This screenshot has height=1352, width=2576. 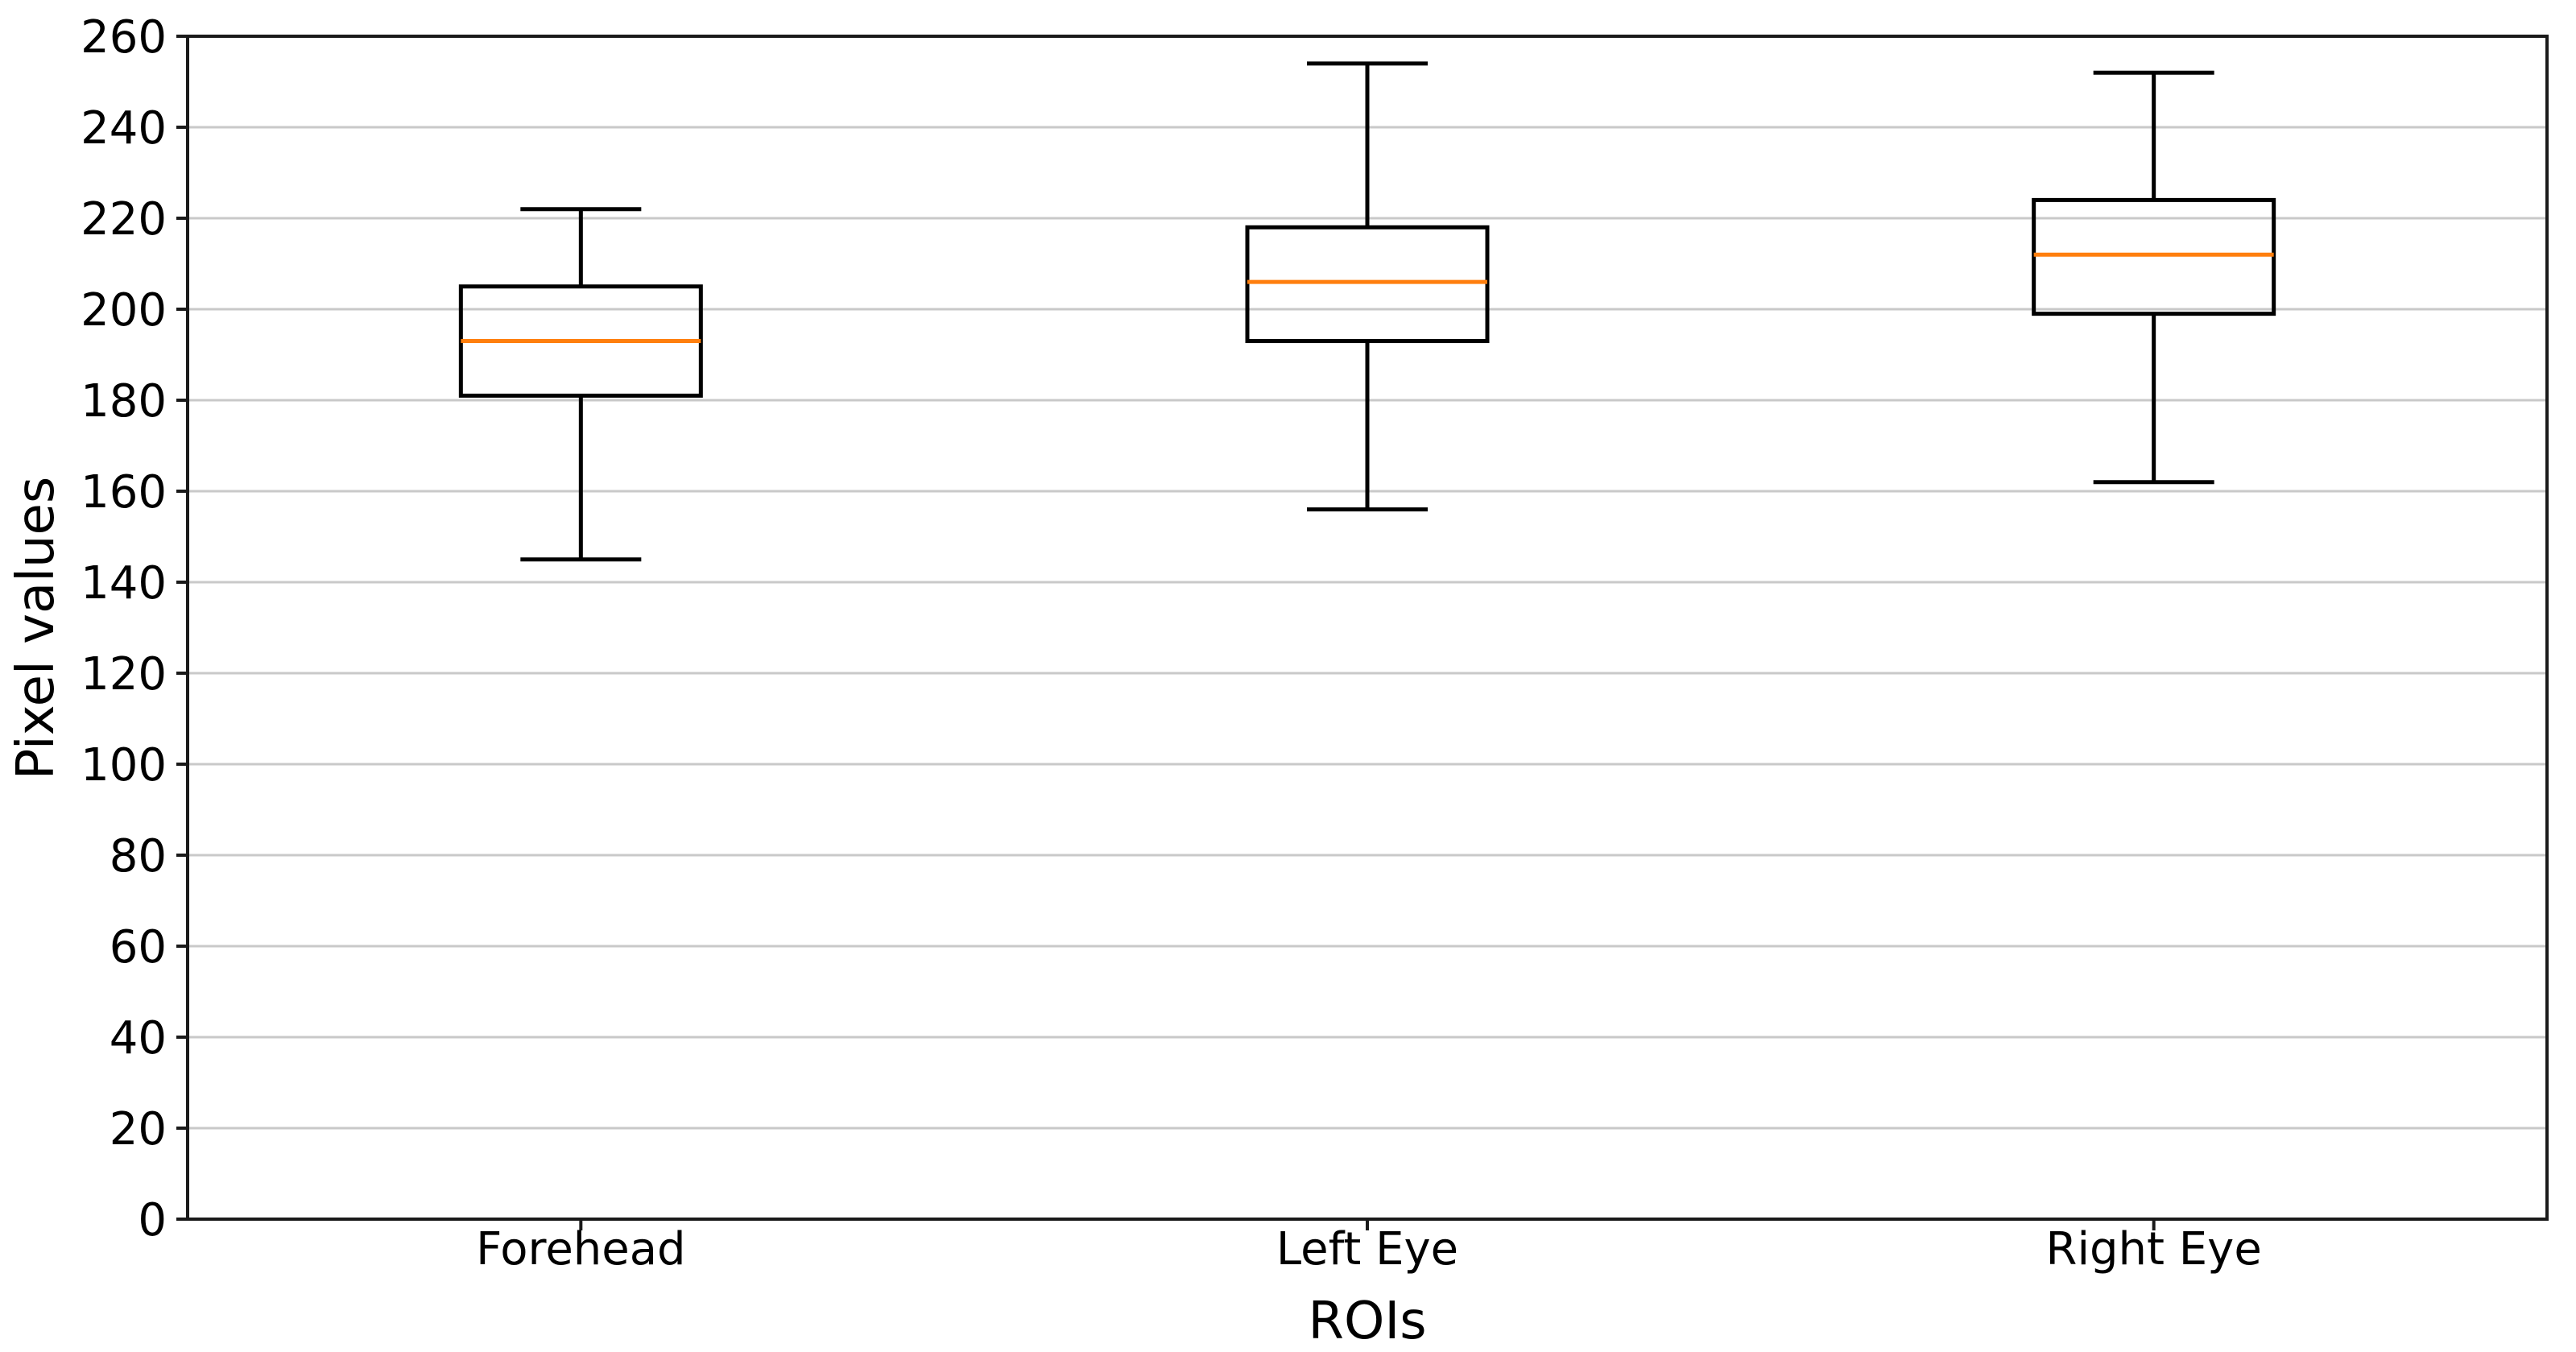 I want to click on y-tick-label: 100, so click(x=124, y=765).